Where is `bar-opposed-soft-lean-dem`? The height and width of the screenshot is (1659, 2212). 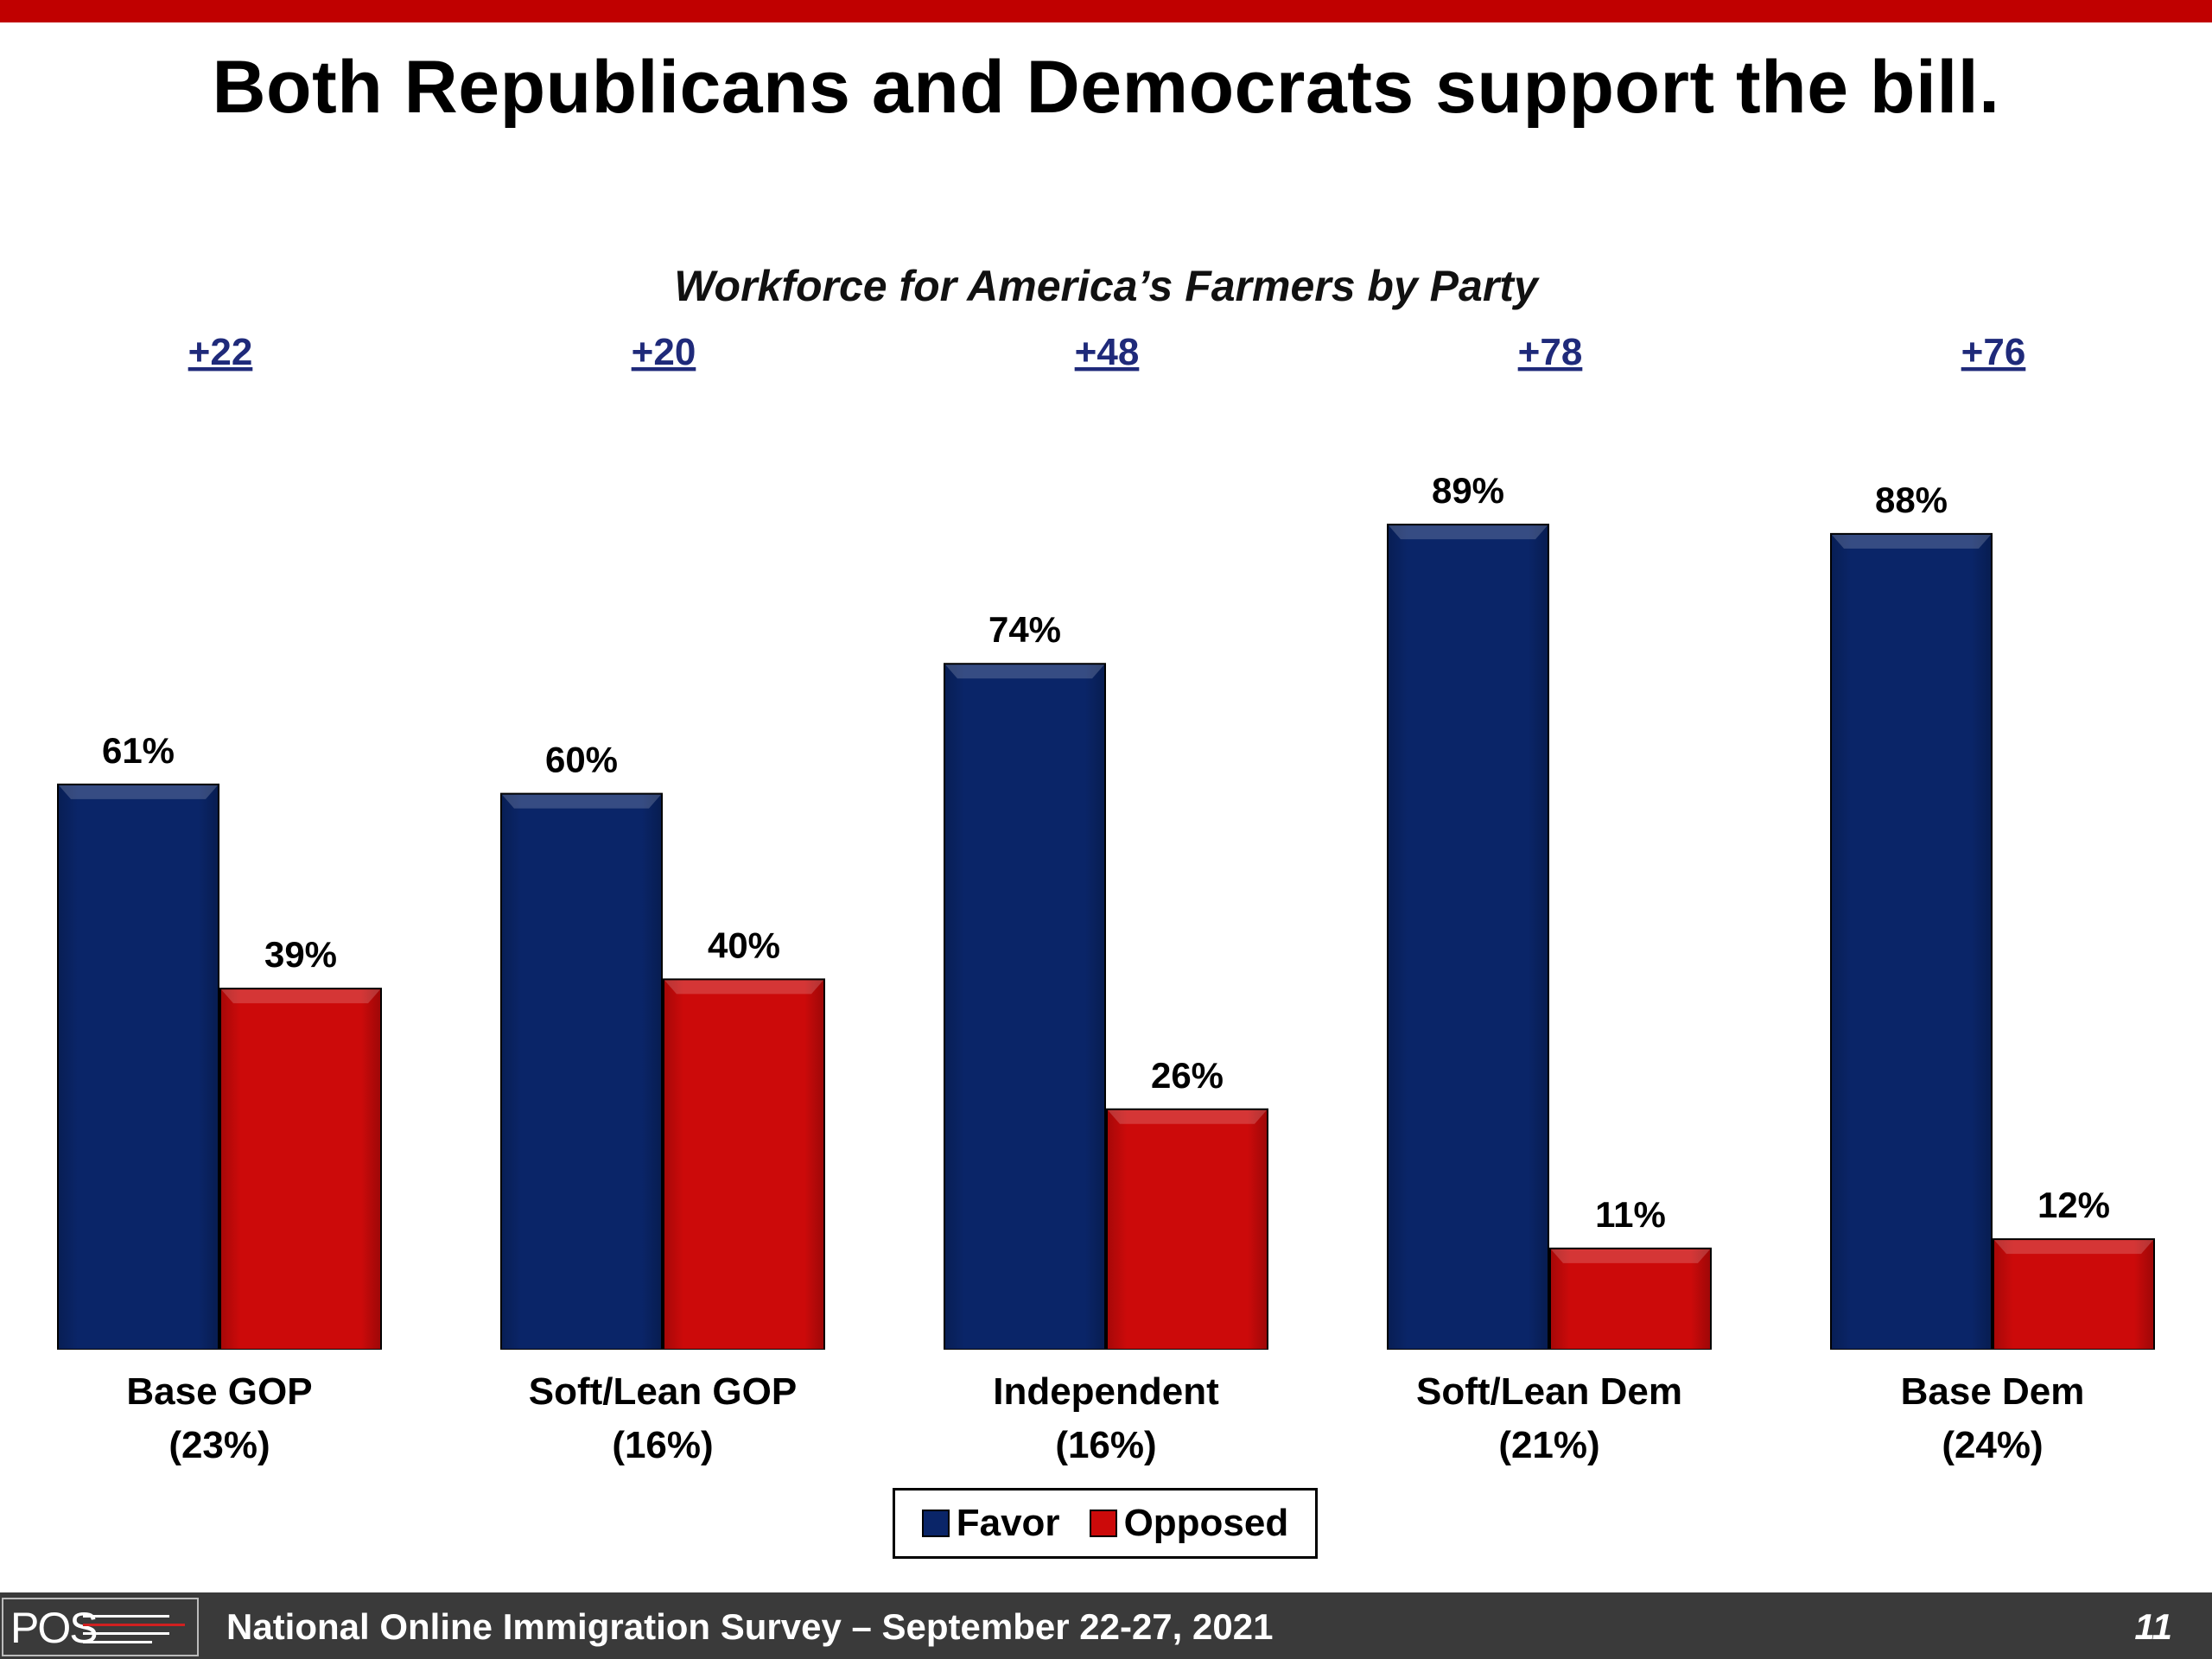 bar-opposed-soft-lean-dem is located at coordinates (1630, 1299).